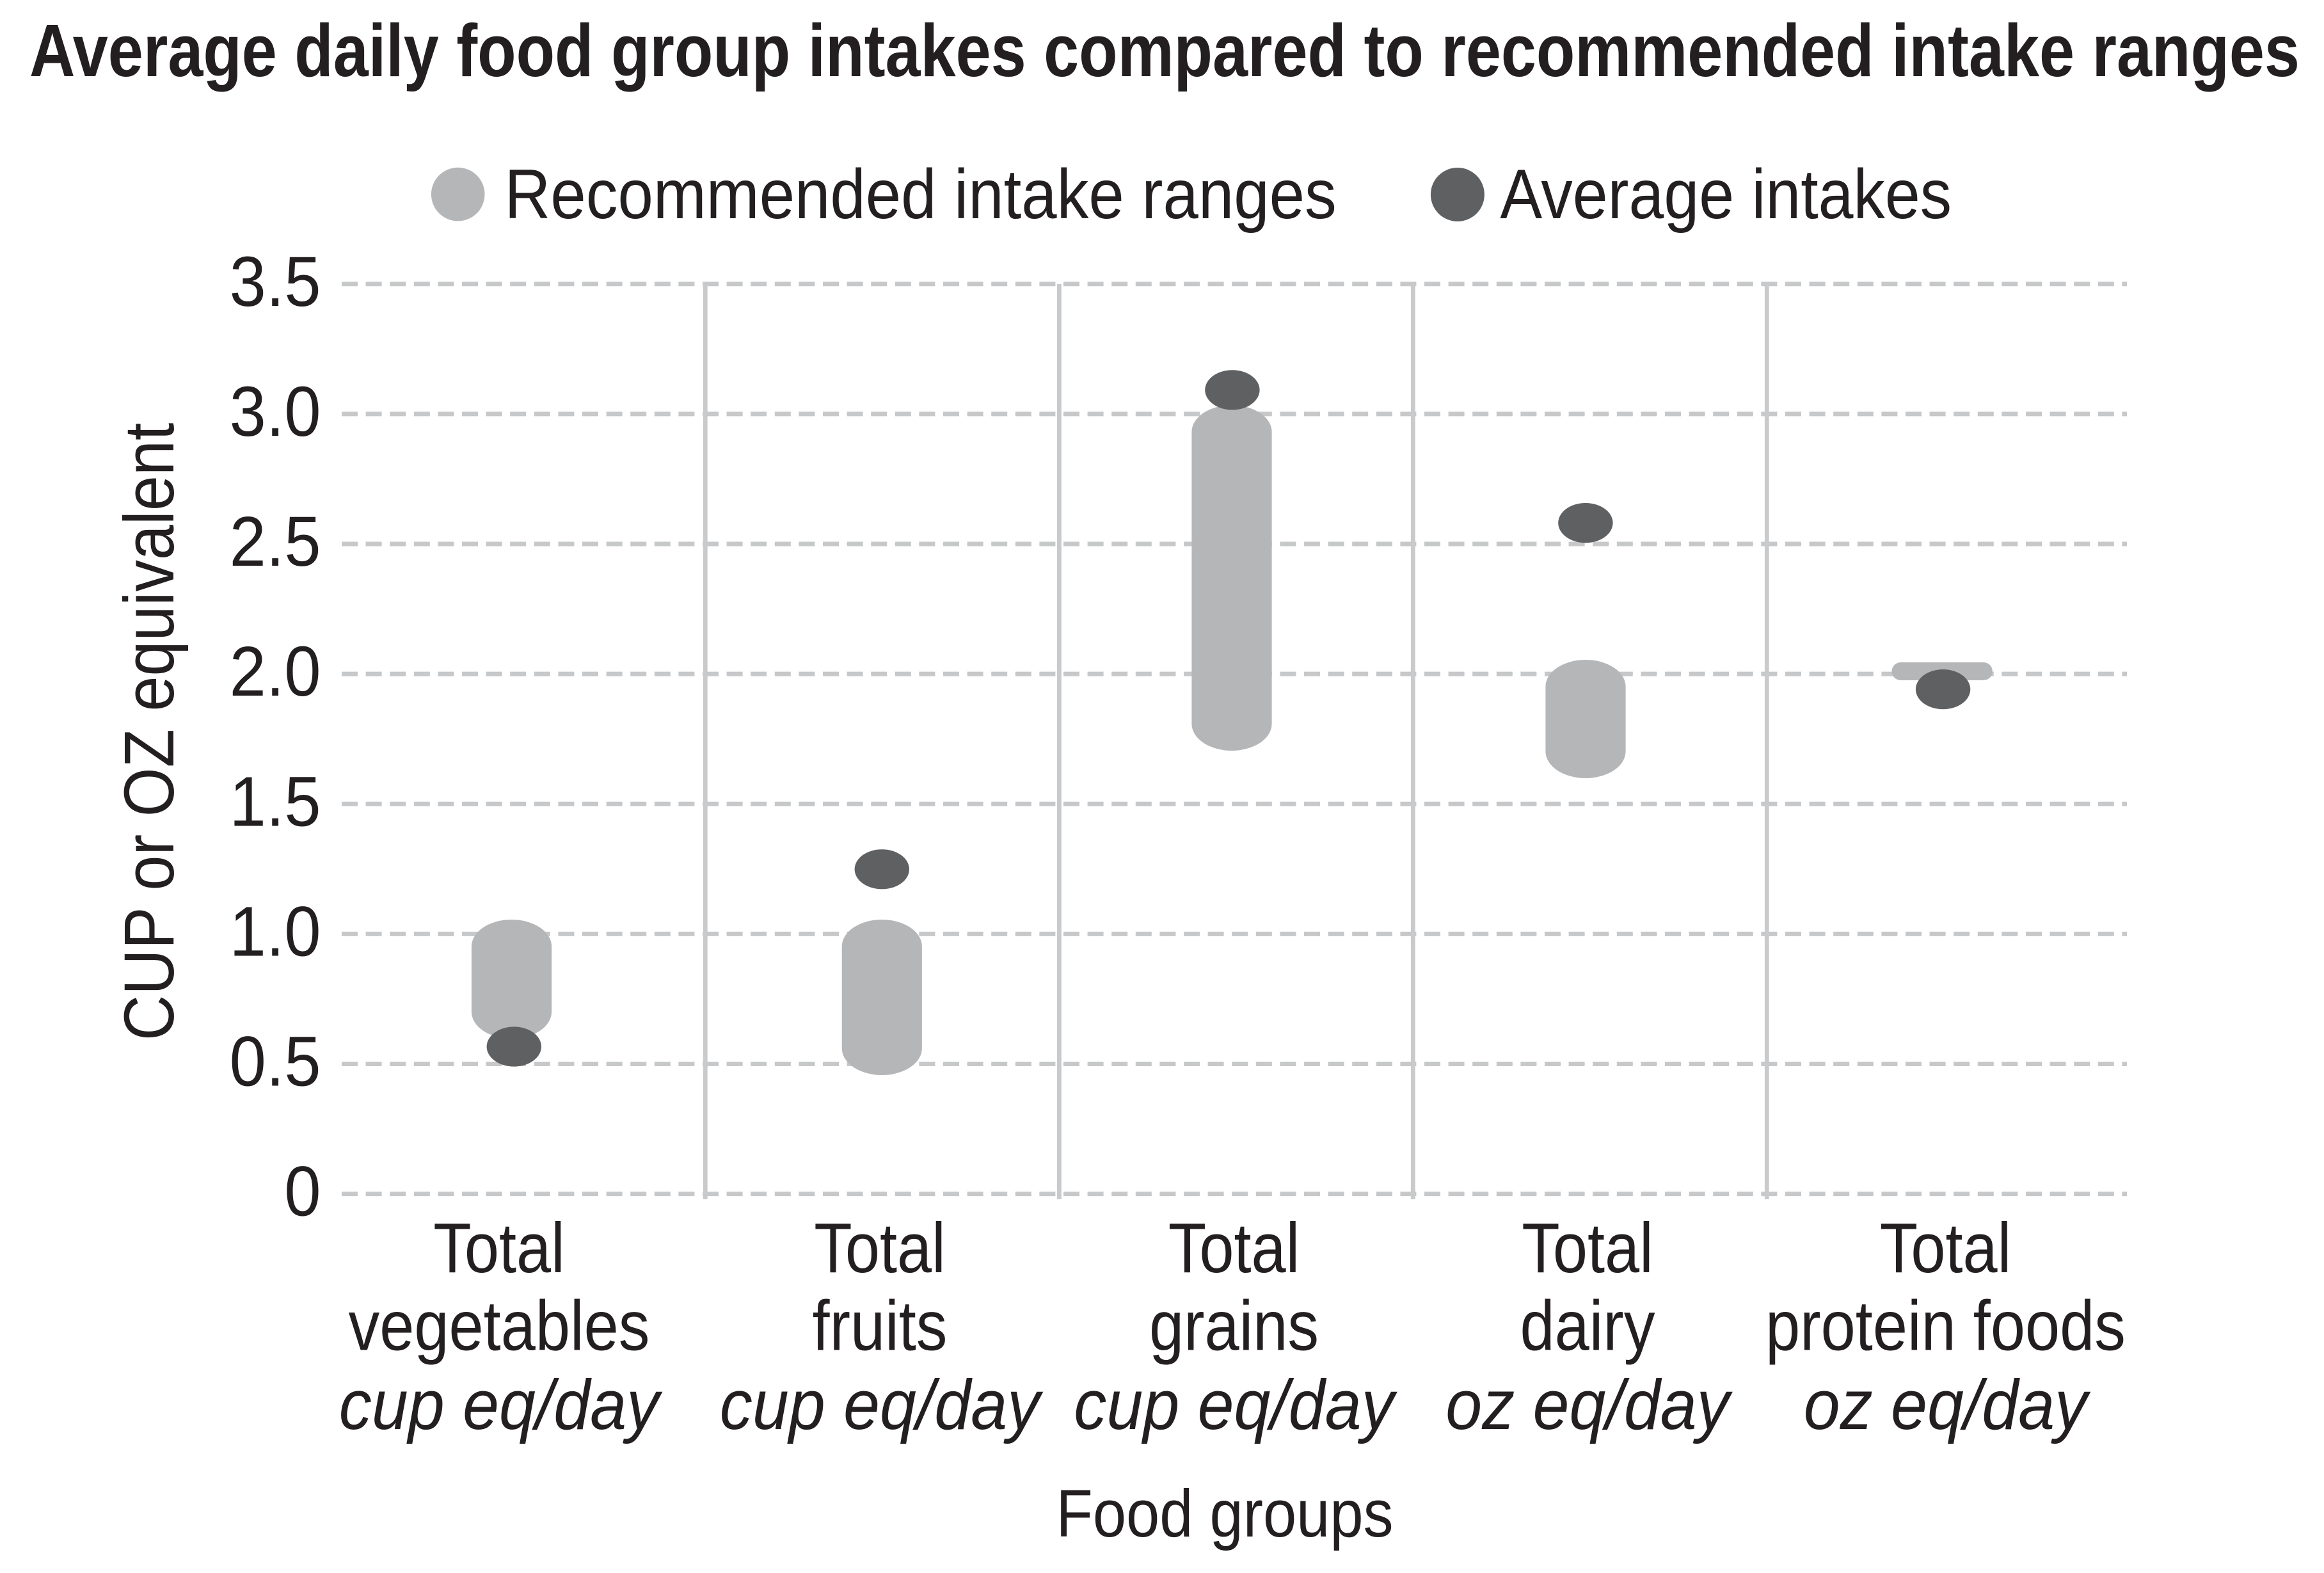  What do you see at coordinates (275, 802) in the screenshot?
I see `svg-text: 1.5` at bounding box center [275, 802].